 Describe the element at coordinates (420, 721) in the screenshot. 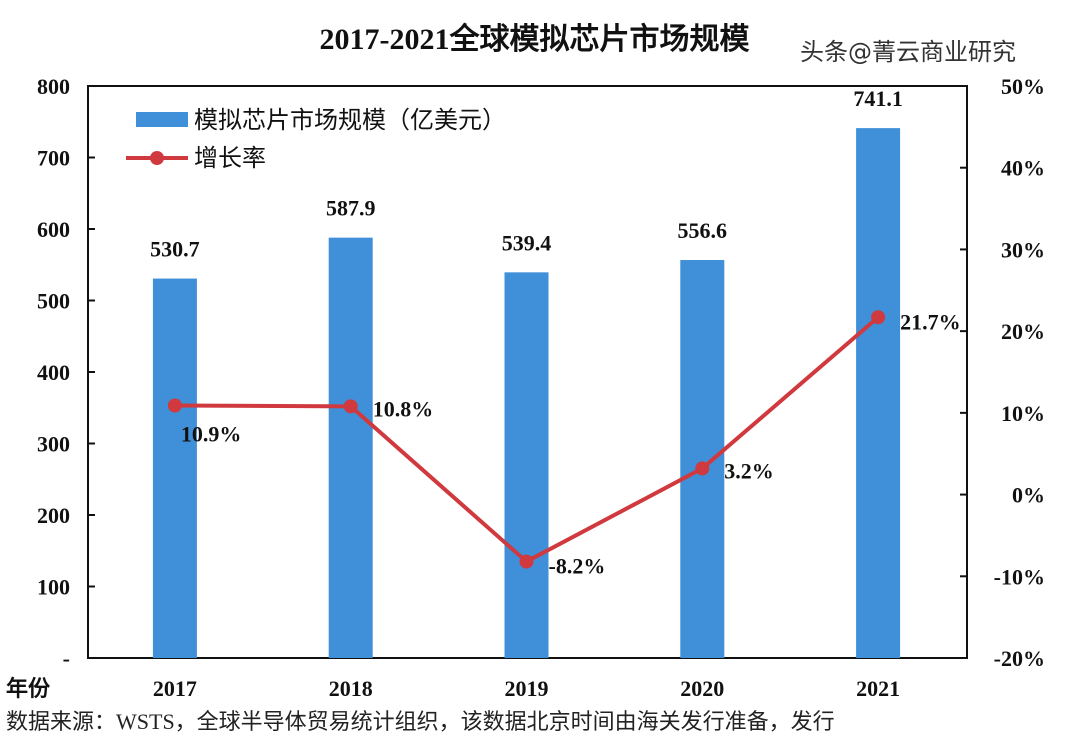

I see `source-note: 数据来源：WSTS，全球半导体贸易统计组织，该数据北京时间由海关发行准备，发行` at that location.